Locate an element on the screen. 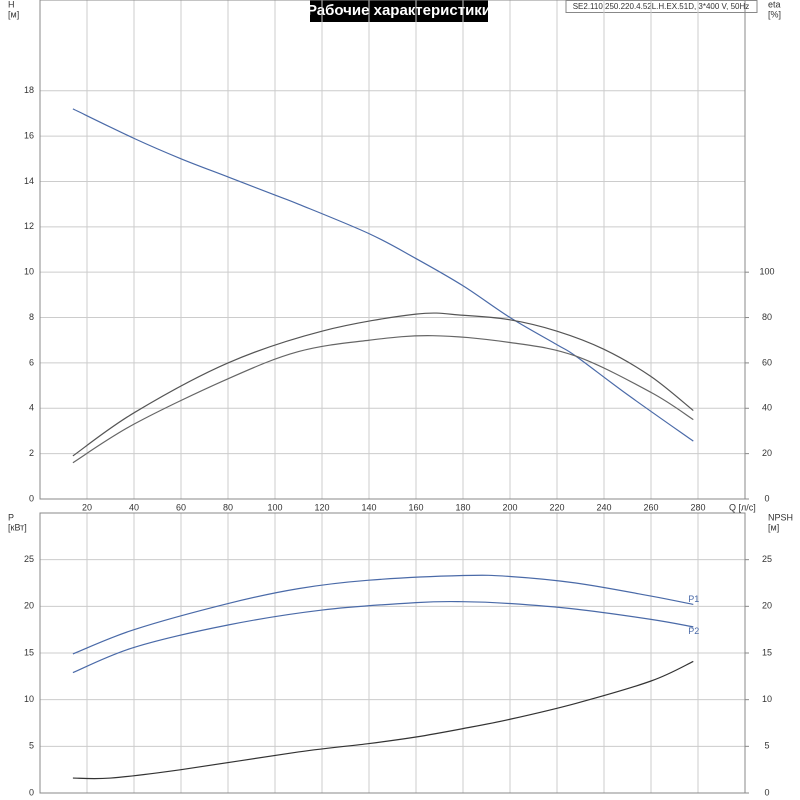  y2-tick-label: 15 is located at coordinates (767, 652).